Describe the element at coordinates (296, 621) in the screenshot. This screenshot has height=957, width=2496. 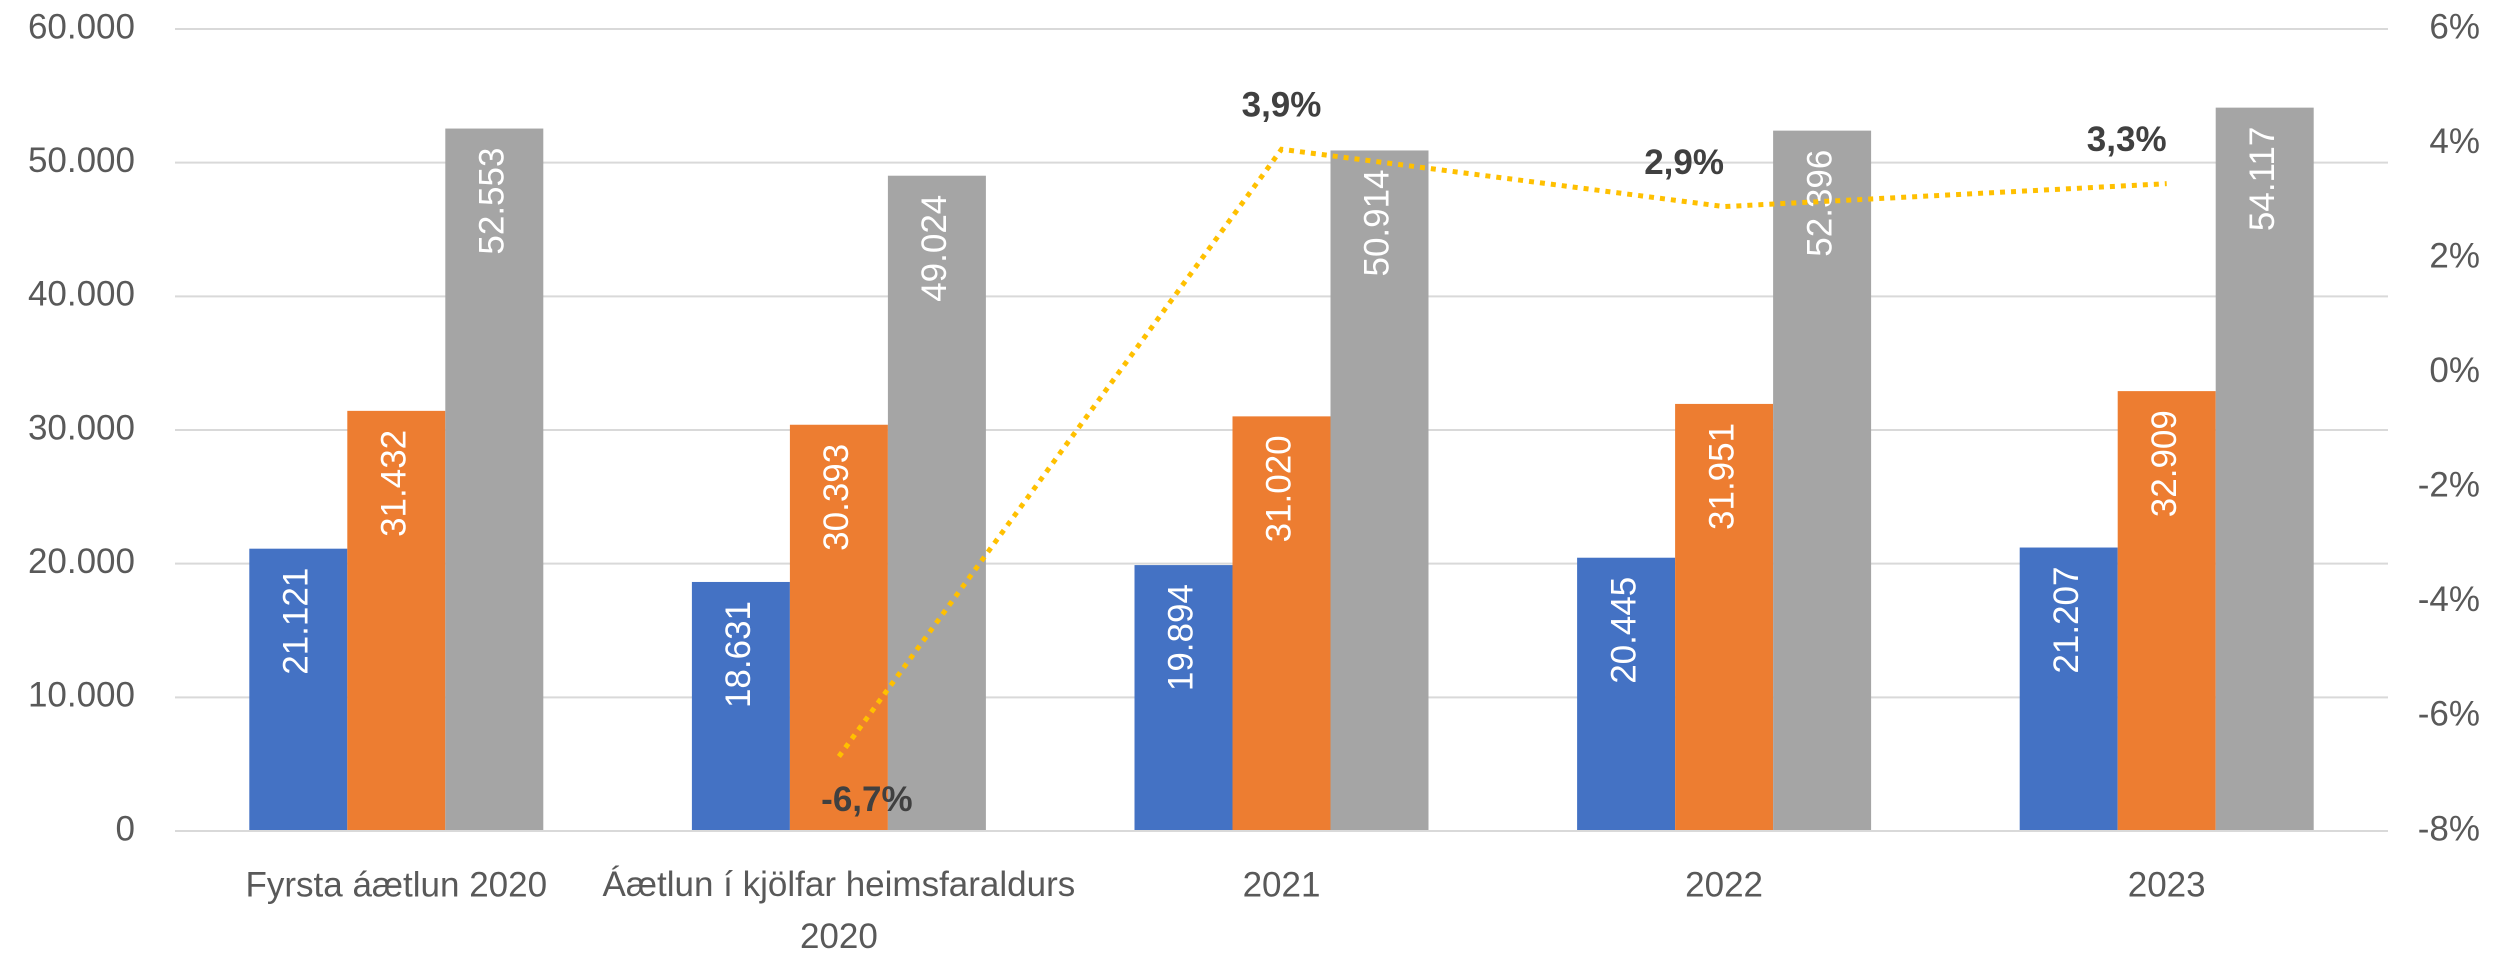
I see `bar-value-label: 21.121` at that location.